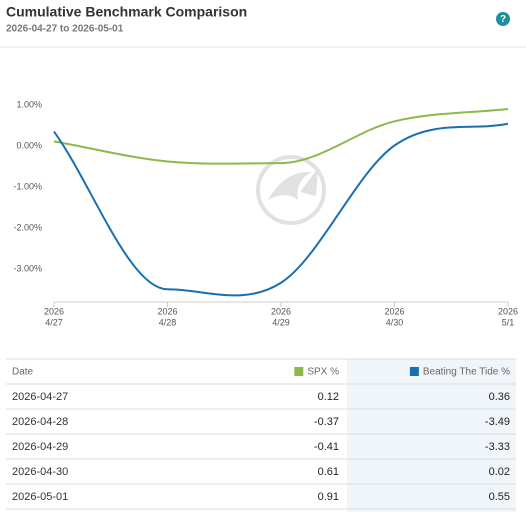 This screenshot has width=526, height=512. What do you see at coordinates (27, 269) in the screenshot?
I see `y-tick-label: -3.00%` at bounding box center [27, 269].